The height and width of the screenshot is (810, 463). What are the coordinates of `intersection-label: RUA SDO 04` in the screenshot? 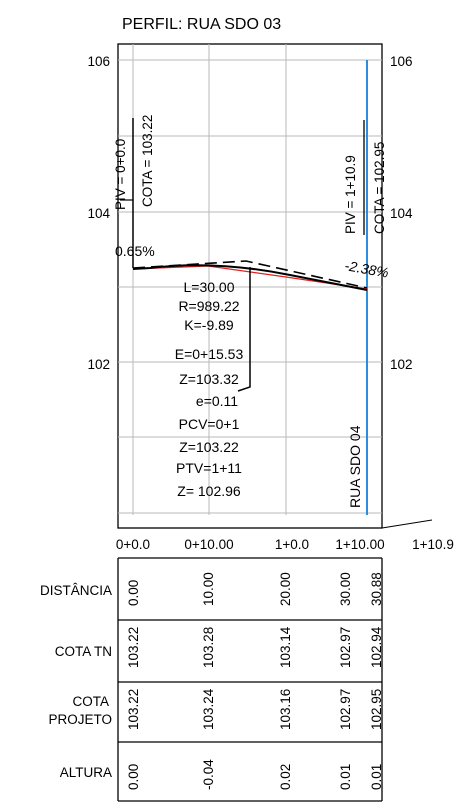 It's located at (355, 466).